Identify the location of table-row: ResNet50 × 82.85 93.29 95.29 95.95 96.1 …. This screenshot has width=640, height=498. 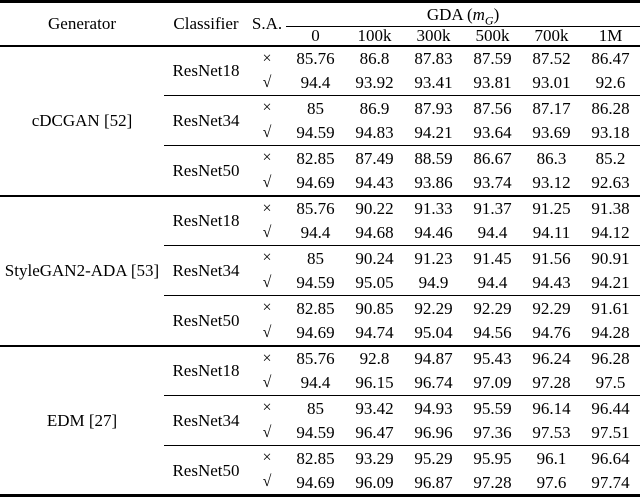
(320, 470).